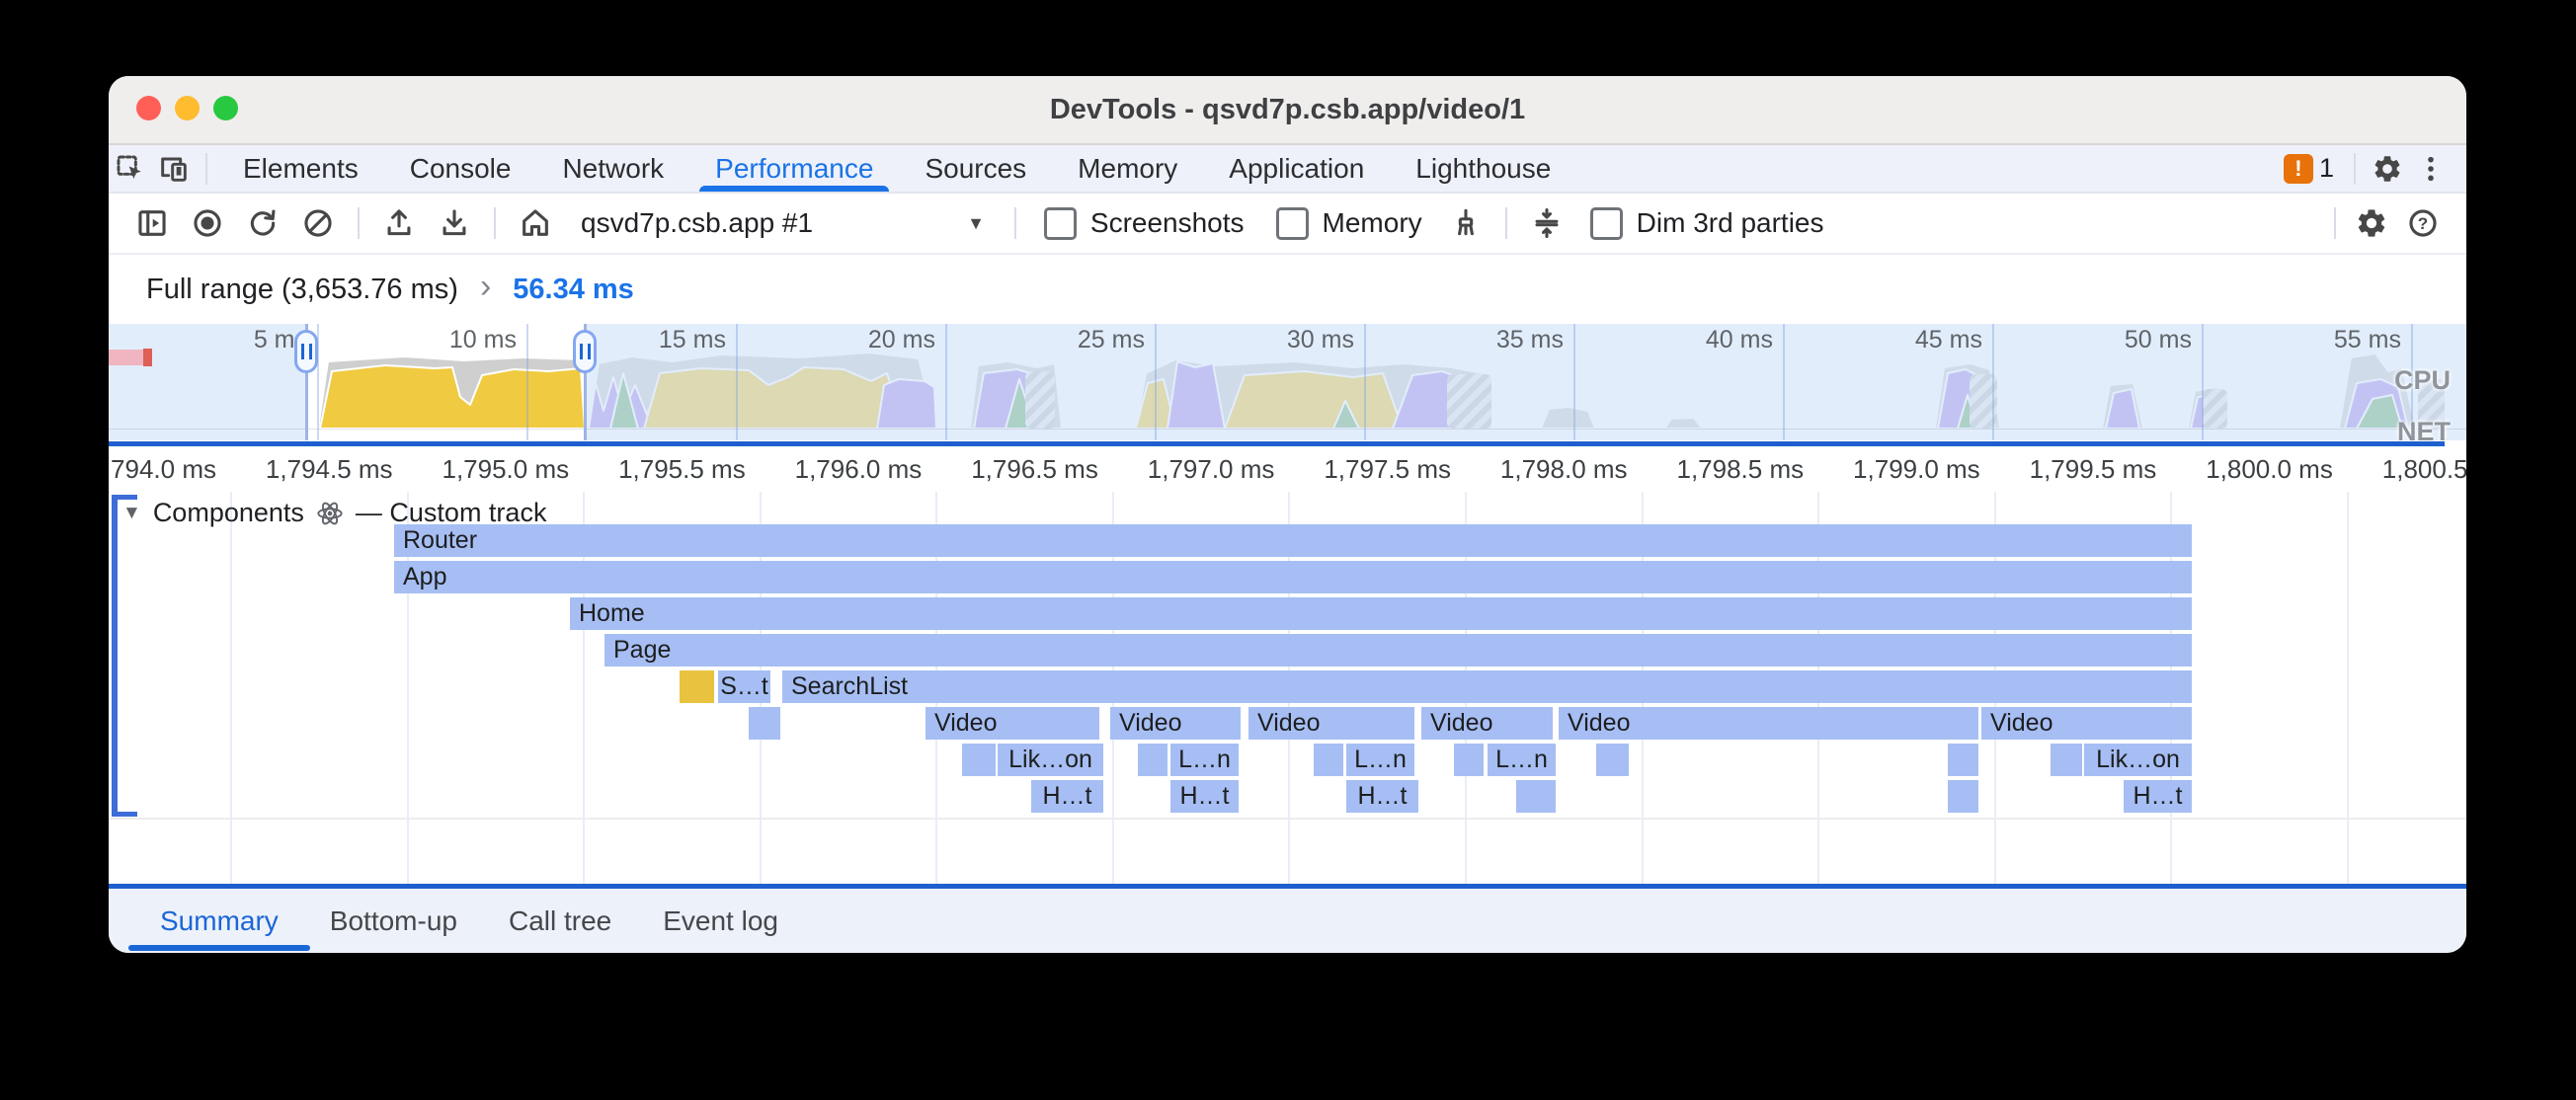 The height and width of the screenshot is (1100, 2576). I want to click on tab-lighthouse: Lighthouse, so click(1483, 168).